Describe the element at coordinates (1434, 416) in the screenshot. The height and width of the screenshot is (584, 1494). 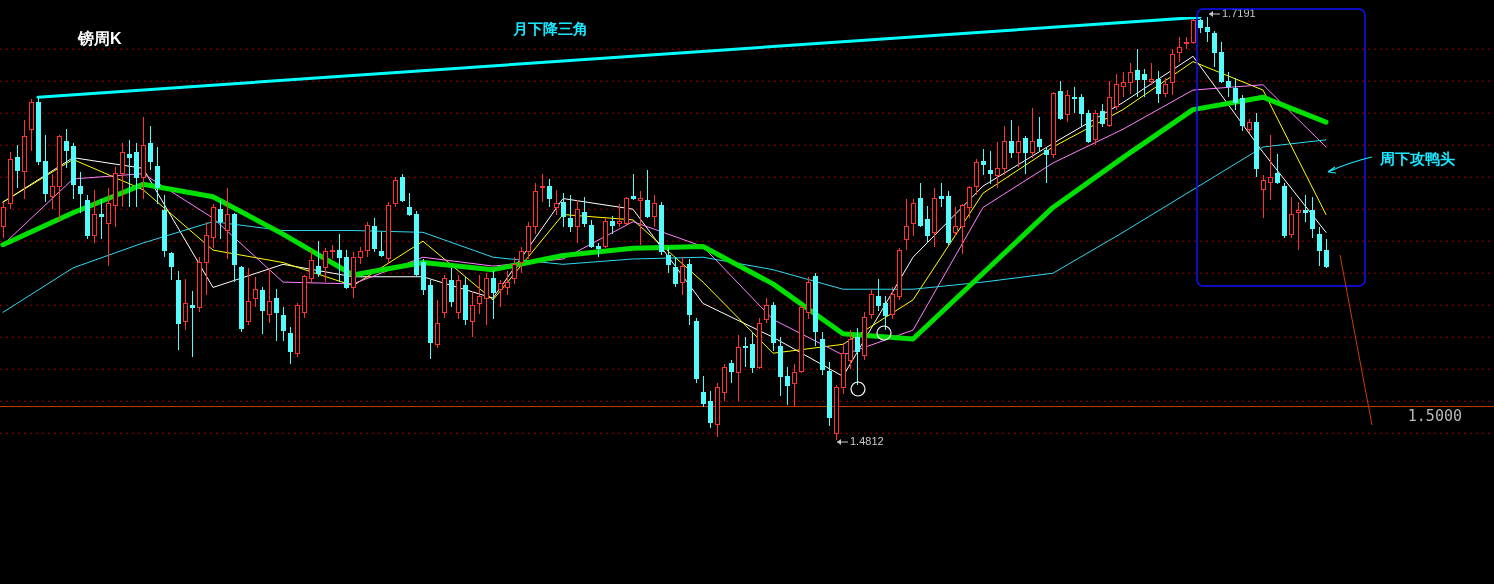
I see `ref-line-label: 1.5000` at that location.